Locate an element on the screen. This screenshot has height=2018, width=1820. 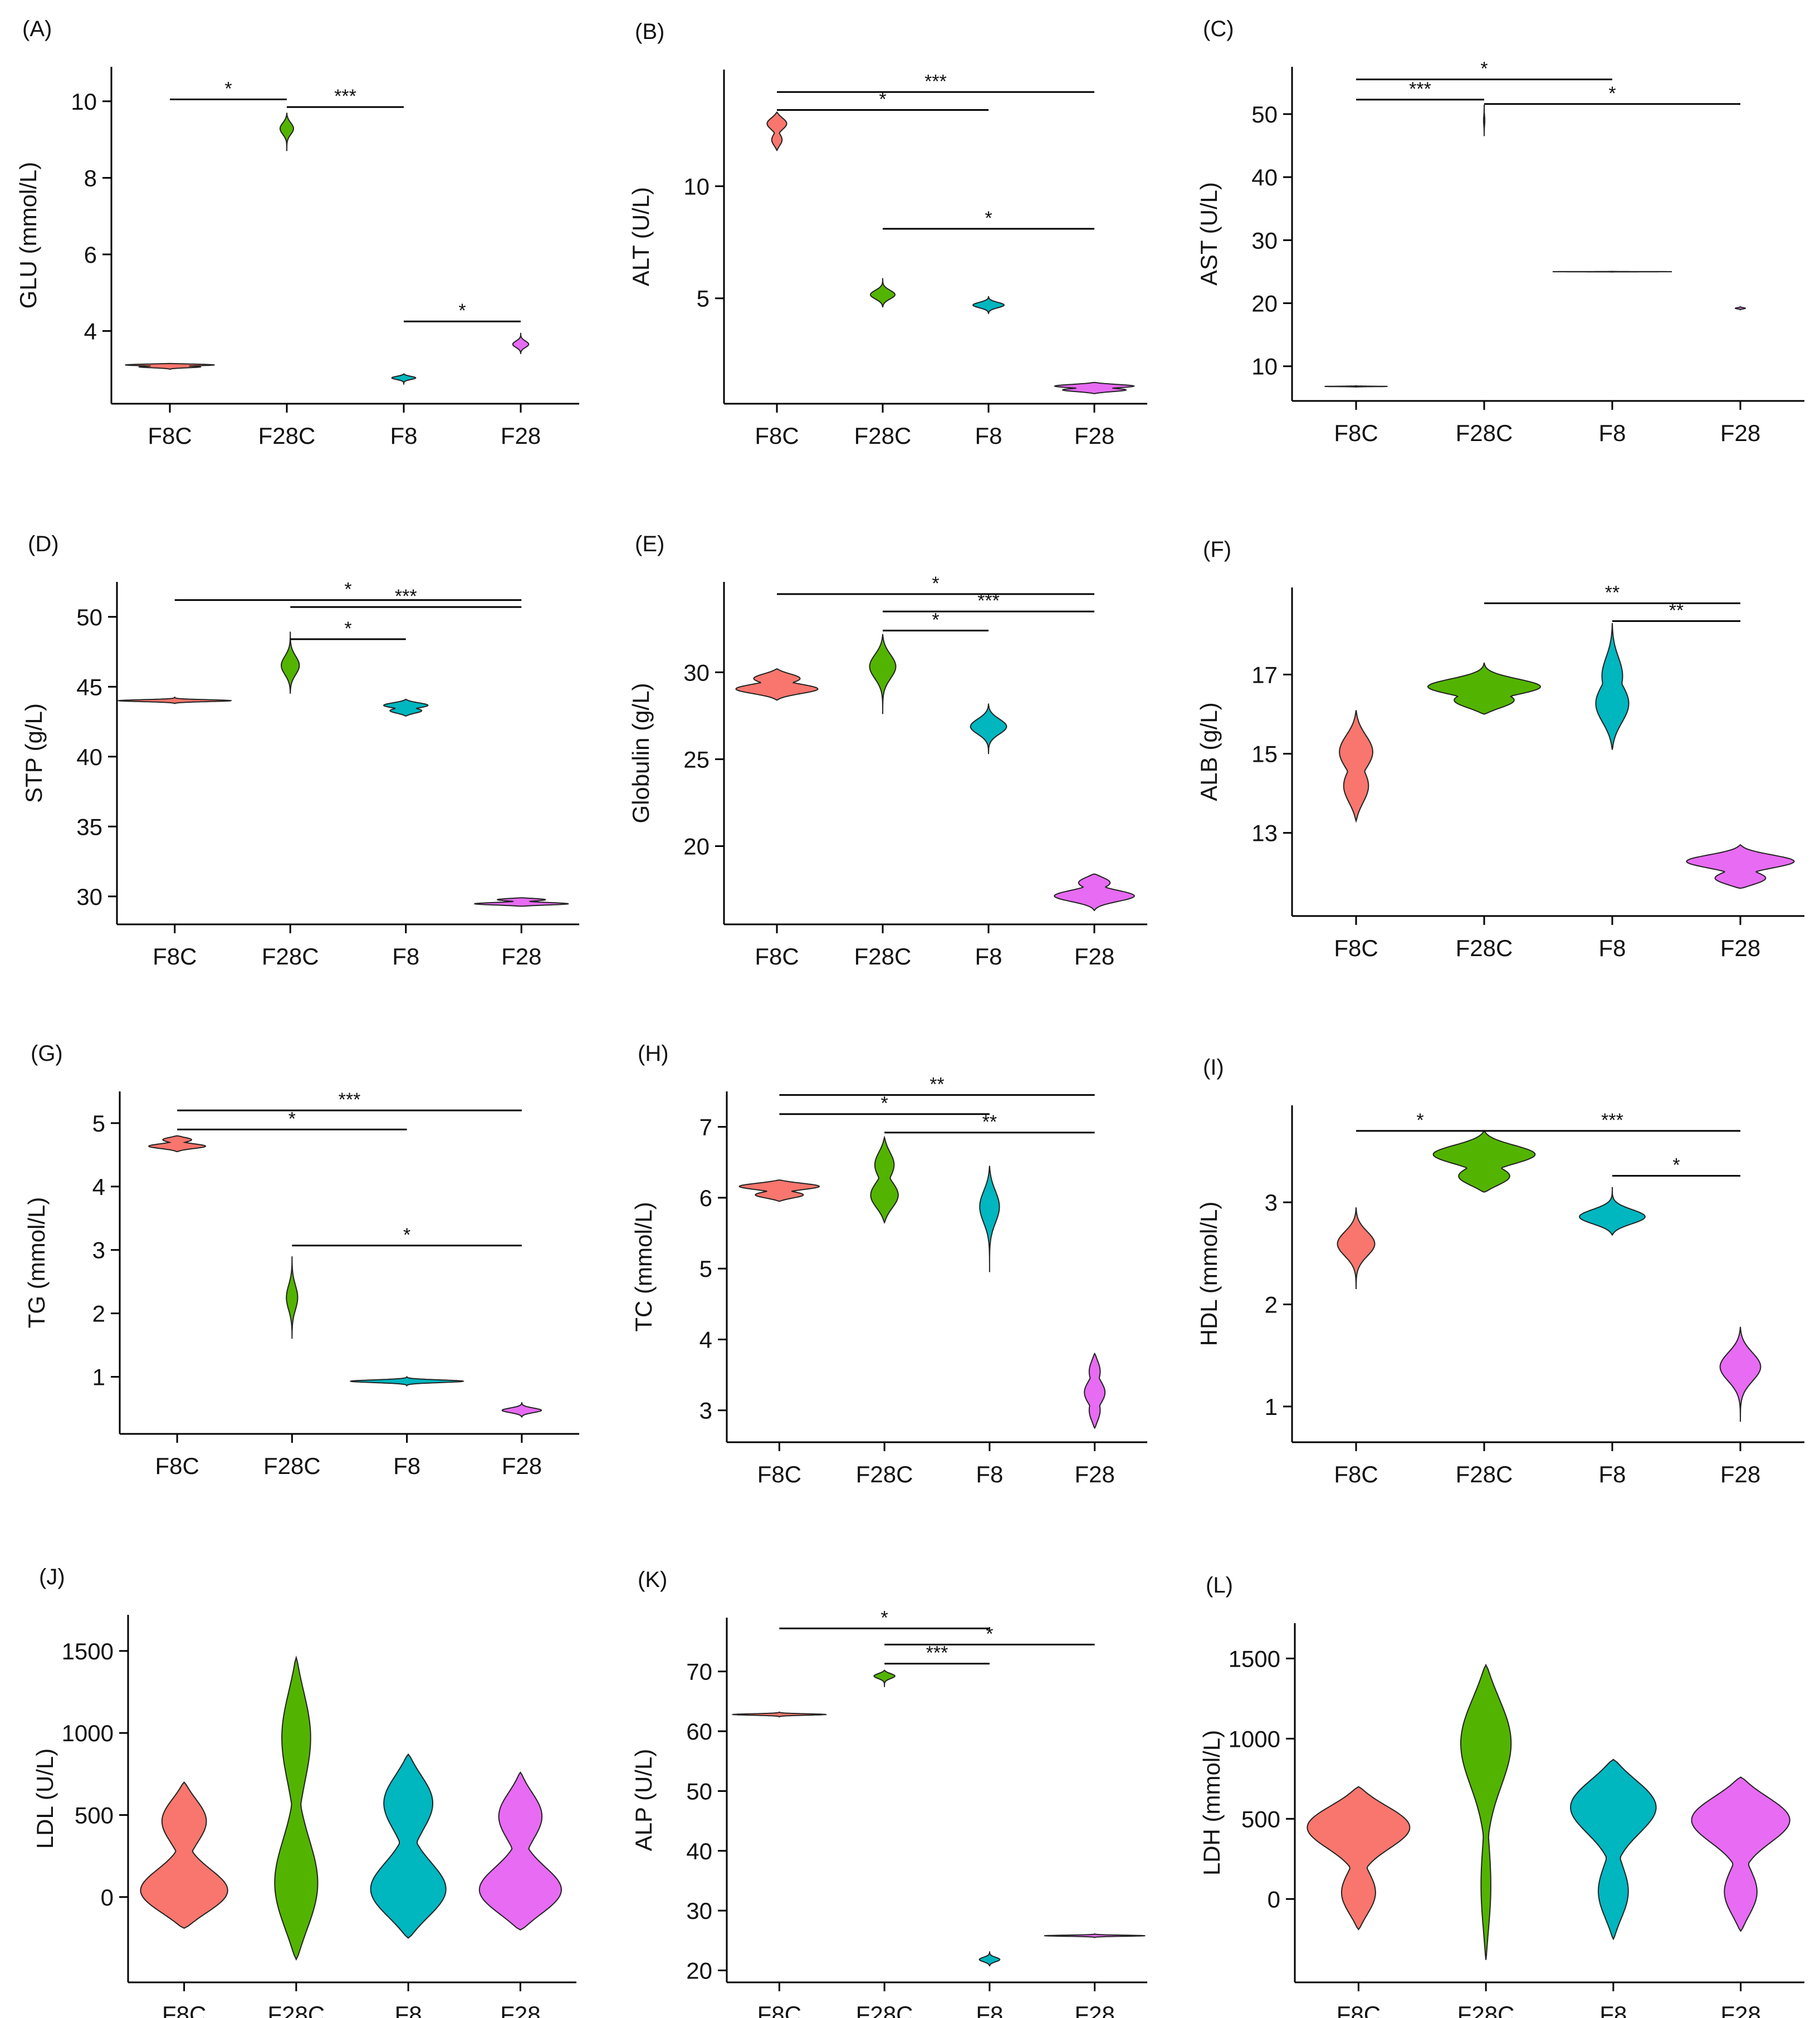
y-axis-label: ALP (U/L) is located at coordinates (643, 1800).